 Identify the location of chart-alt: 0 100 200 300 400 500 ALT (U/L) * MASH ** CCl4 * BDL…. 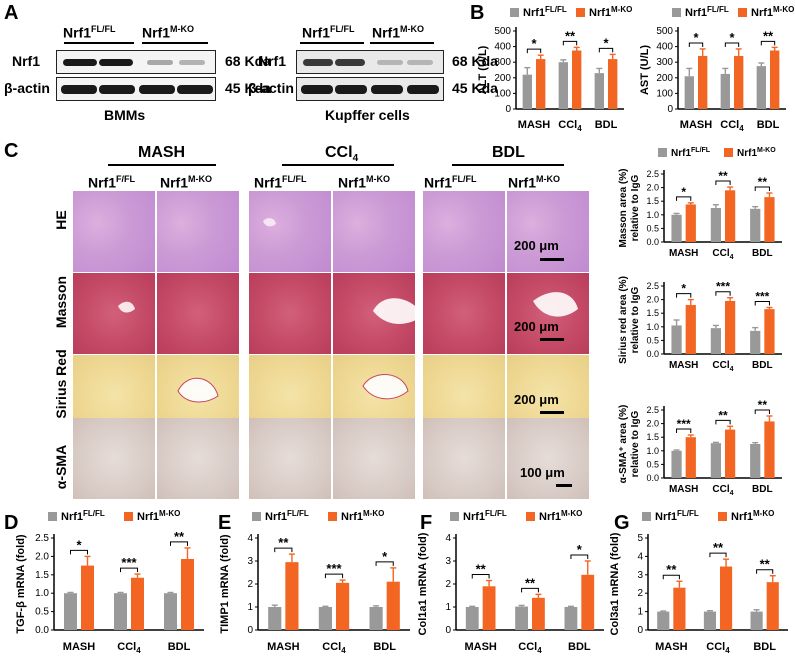
(554, 69).